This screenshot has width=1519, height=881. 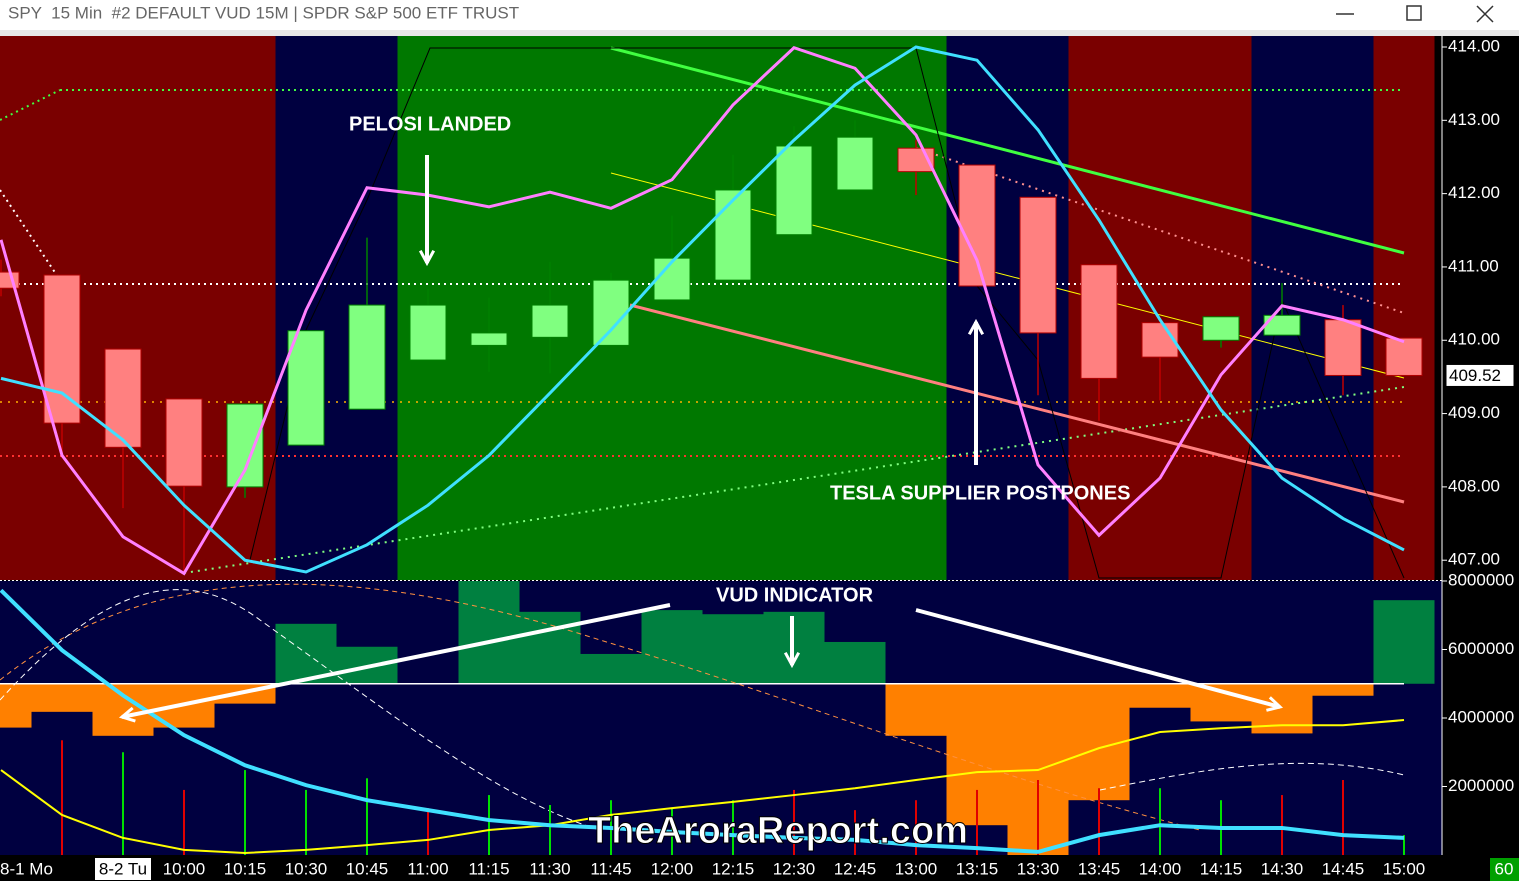 What do you see at coordinates (794, 868) in the screenshot?
I see `x-tick-label: 12:30` at bounding box center [794, 868].